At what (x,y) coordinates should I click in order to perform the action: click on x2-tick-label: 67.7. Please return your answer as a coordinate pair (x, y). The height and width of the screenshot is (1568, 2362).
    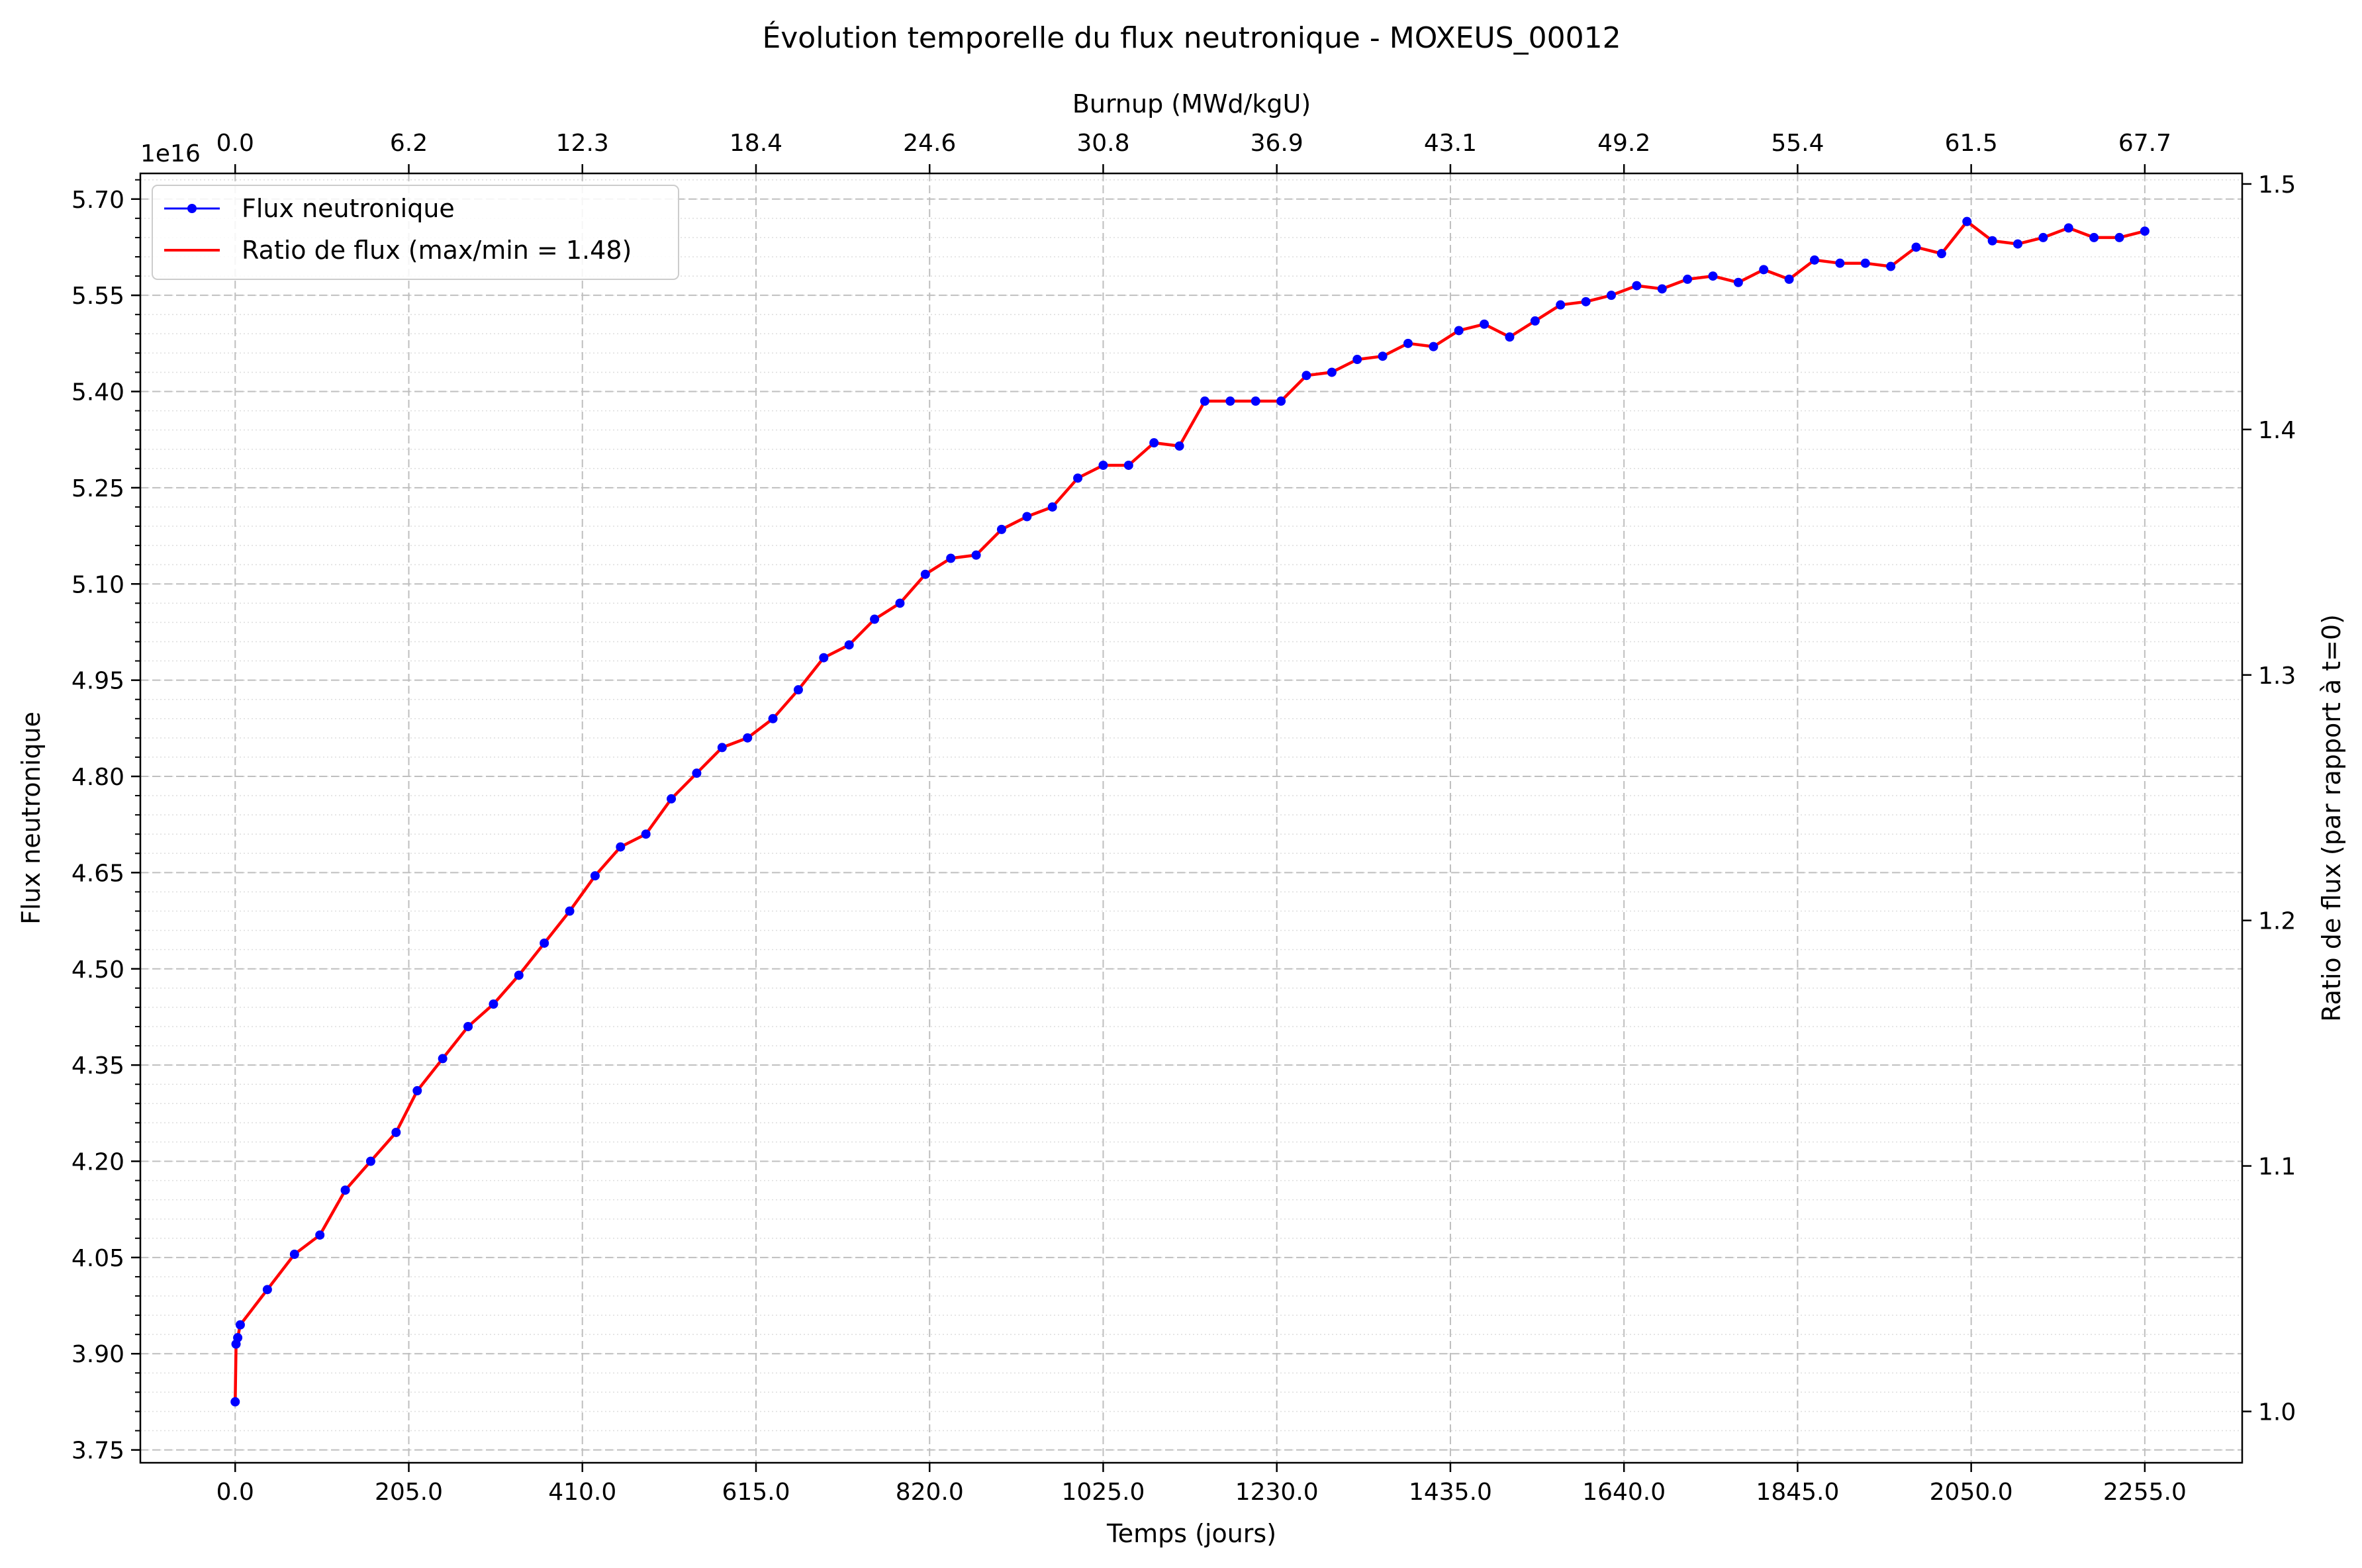
    Looking at the image, I should click on (2145, 143).